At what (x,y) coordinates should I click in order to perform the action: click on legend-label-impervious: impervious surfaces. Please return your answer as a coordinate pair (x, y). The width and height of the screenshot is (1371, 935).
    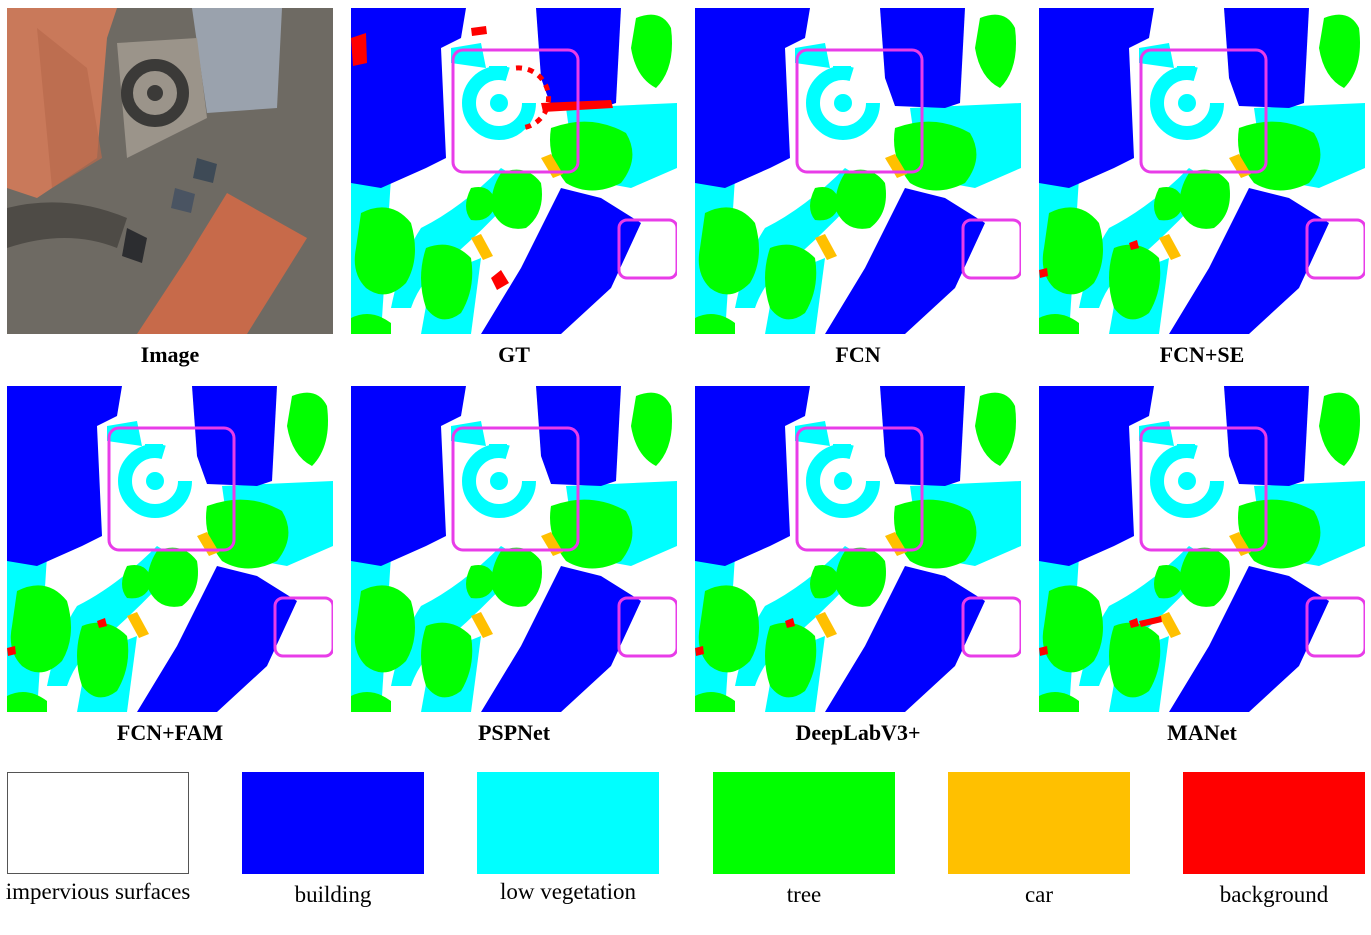
    Looking at the image, I should click on (98, 891).